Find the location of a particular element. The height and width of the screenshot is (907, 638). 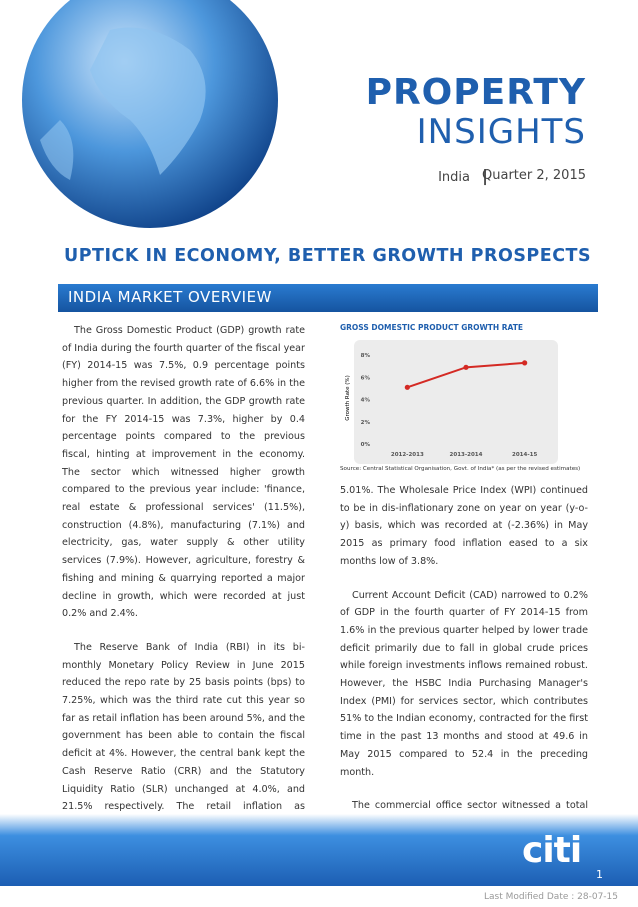

x-tick-label: 2012-2013 is located at coordinates (407, 455).